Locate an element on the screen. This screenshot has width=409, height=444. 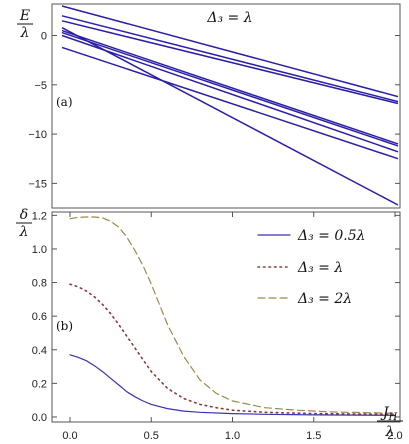
panel-b-legend: Δ₃ = 0.5λ Δ₃ = λ Δ₃ = 2λ is located at coordinates (311, 267).